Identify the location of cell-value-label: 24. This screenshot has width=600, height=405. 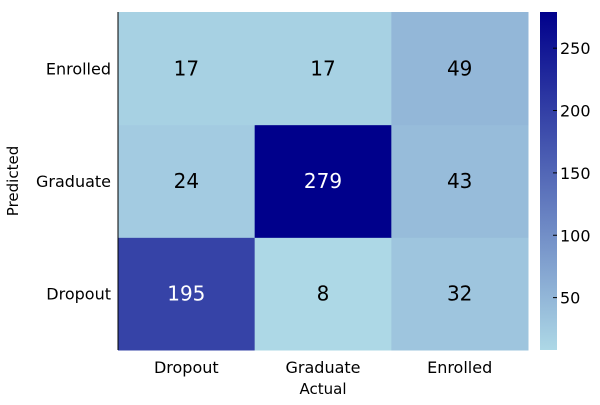
(186, 181).